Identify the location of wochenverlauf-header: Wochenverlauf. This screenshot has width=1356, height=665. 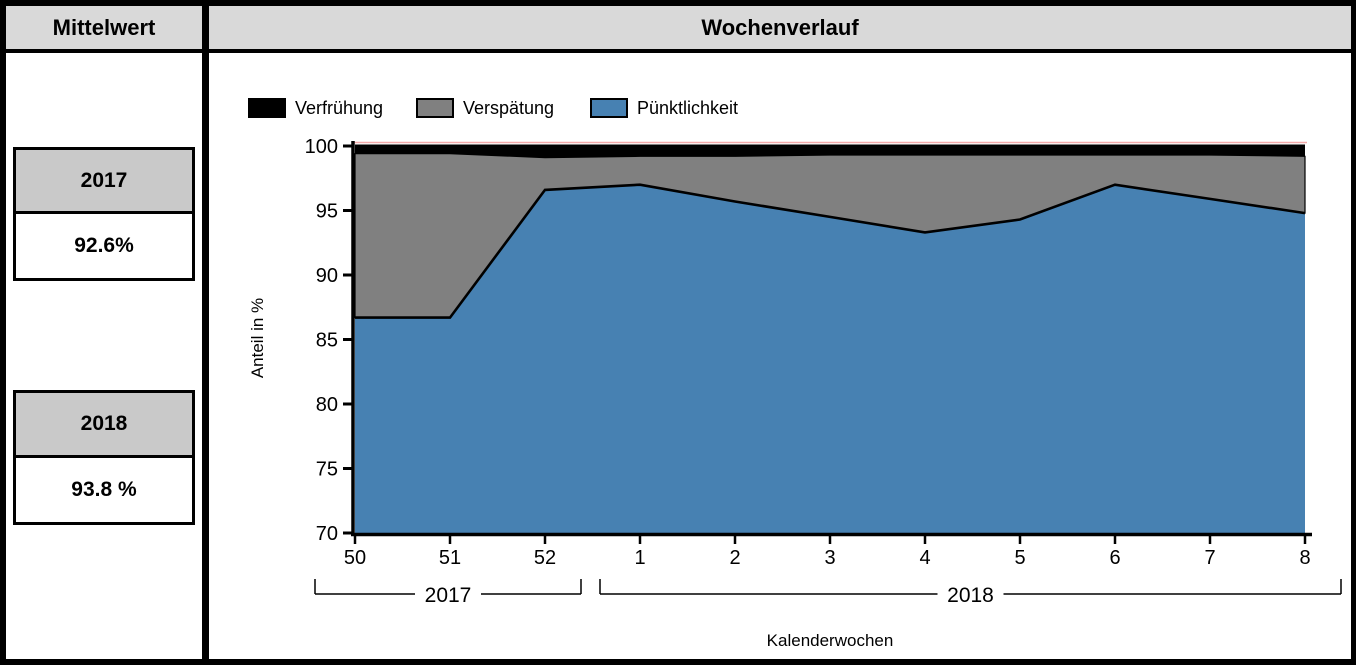
(780, 29).